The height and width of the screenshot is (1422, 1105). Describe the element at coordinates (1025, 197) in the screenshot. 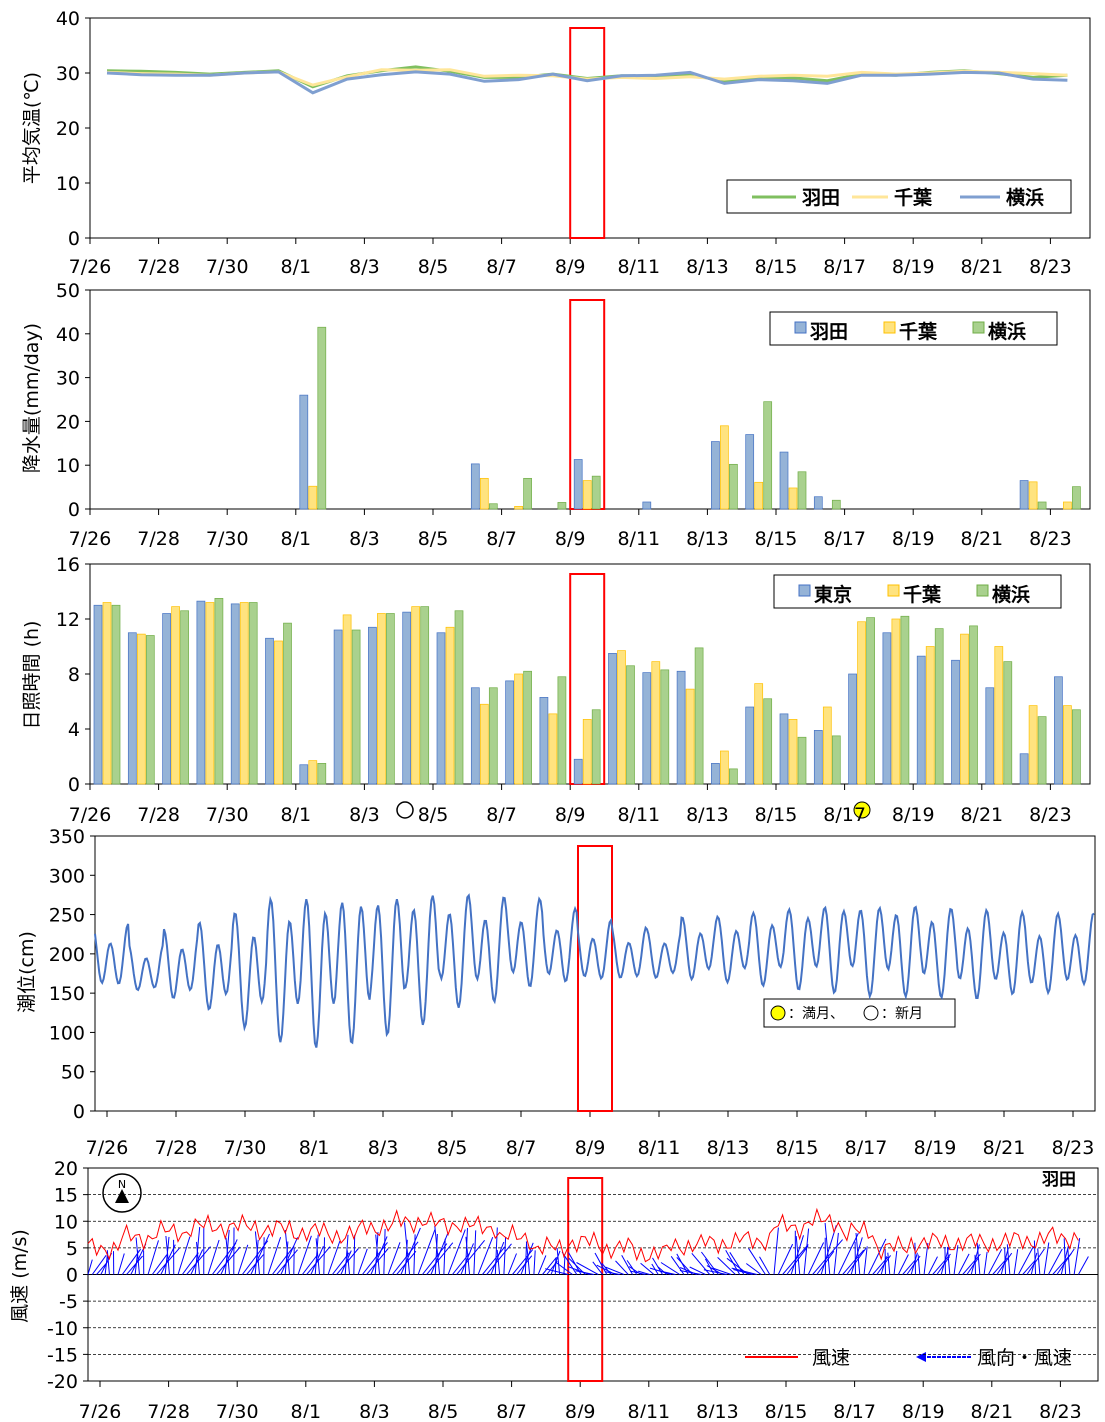

I see `legend-yokohama: 横浜` at that location.